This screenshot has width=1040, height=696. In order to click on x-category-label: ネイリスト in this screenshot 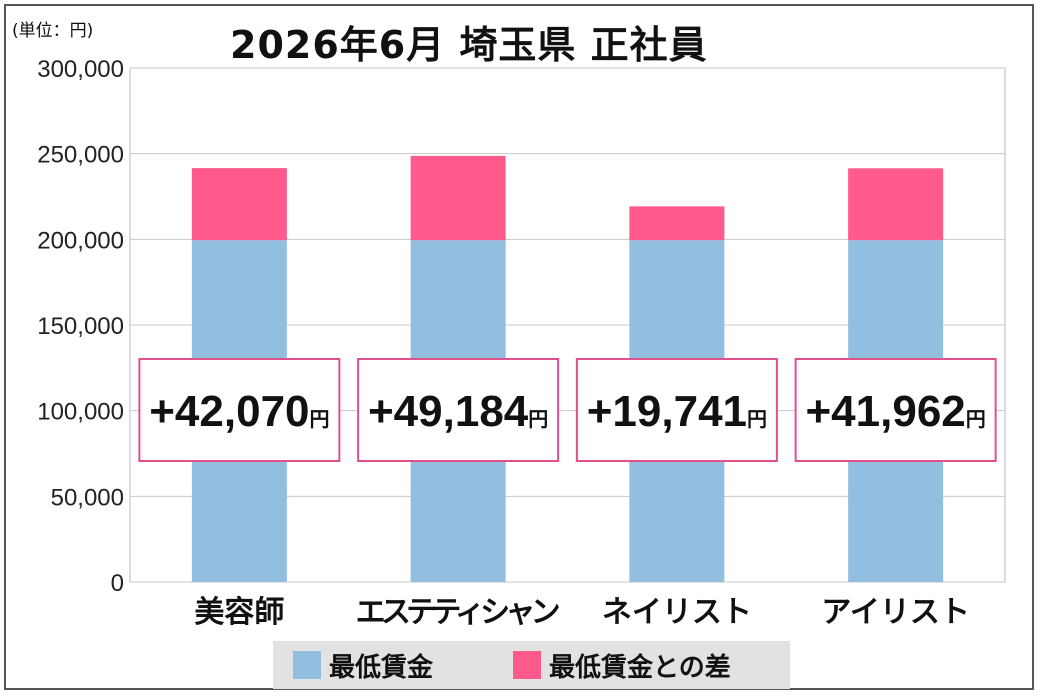, I will do `click(677, 612)`.